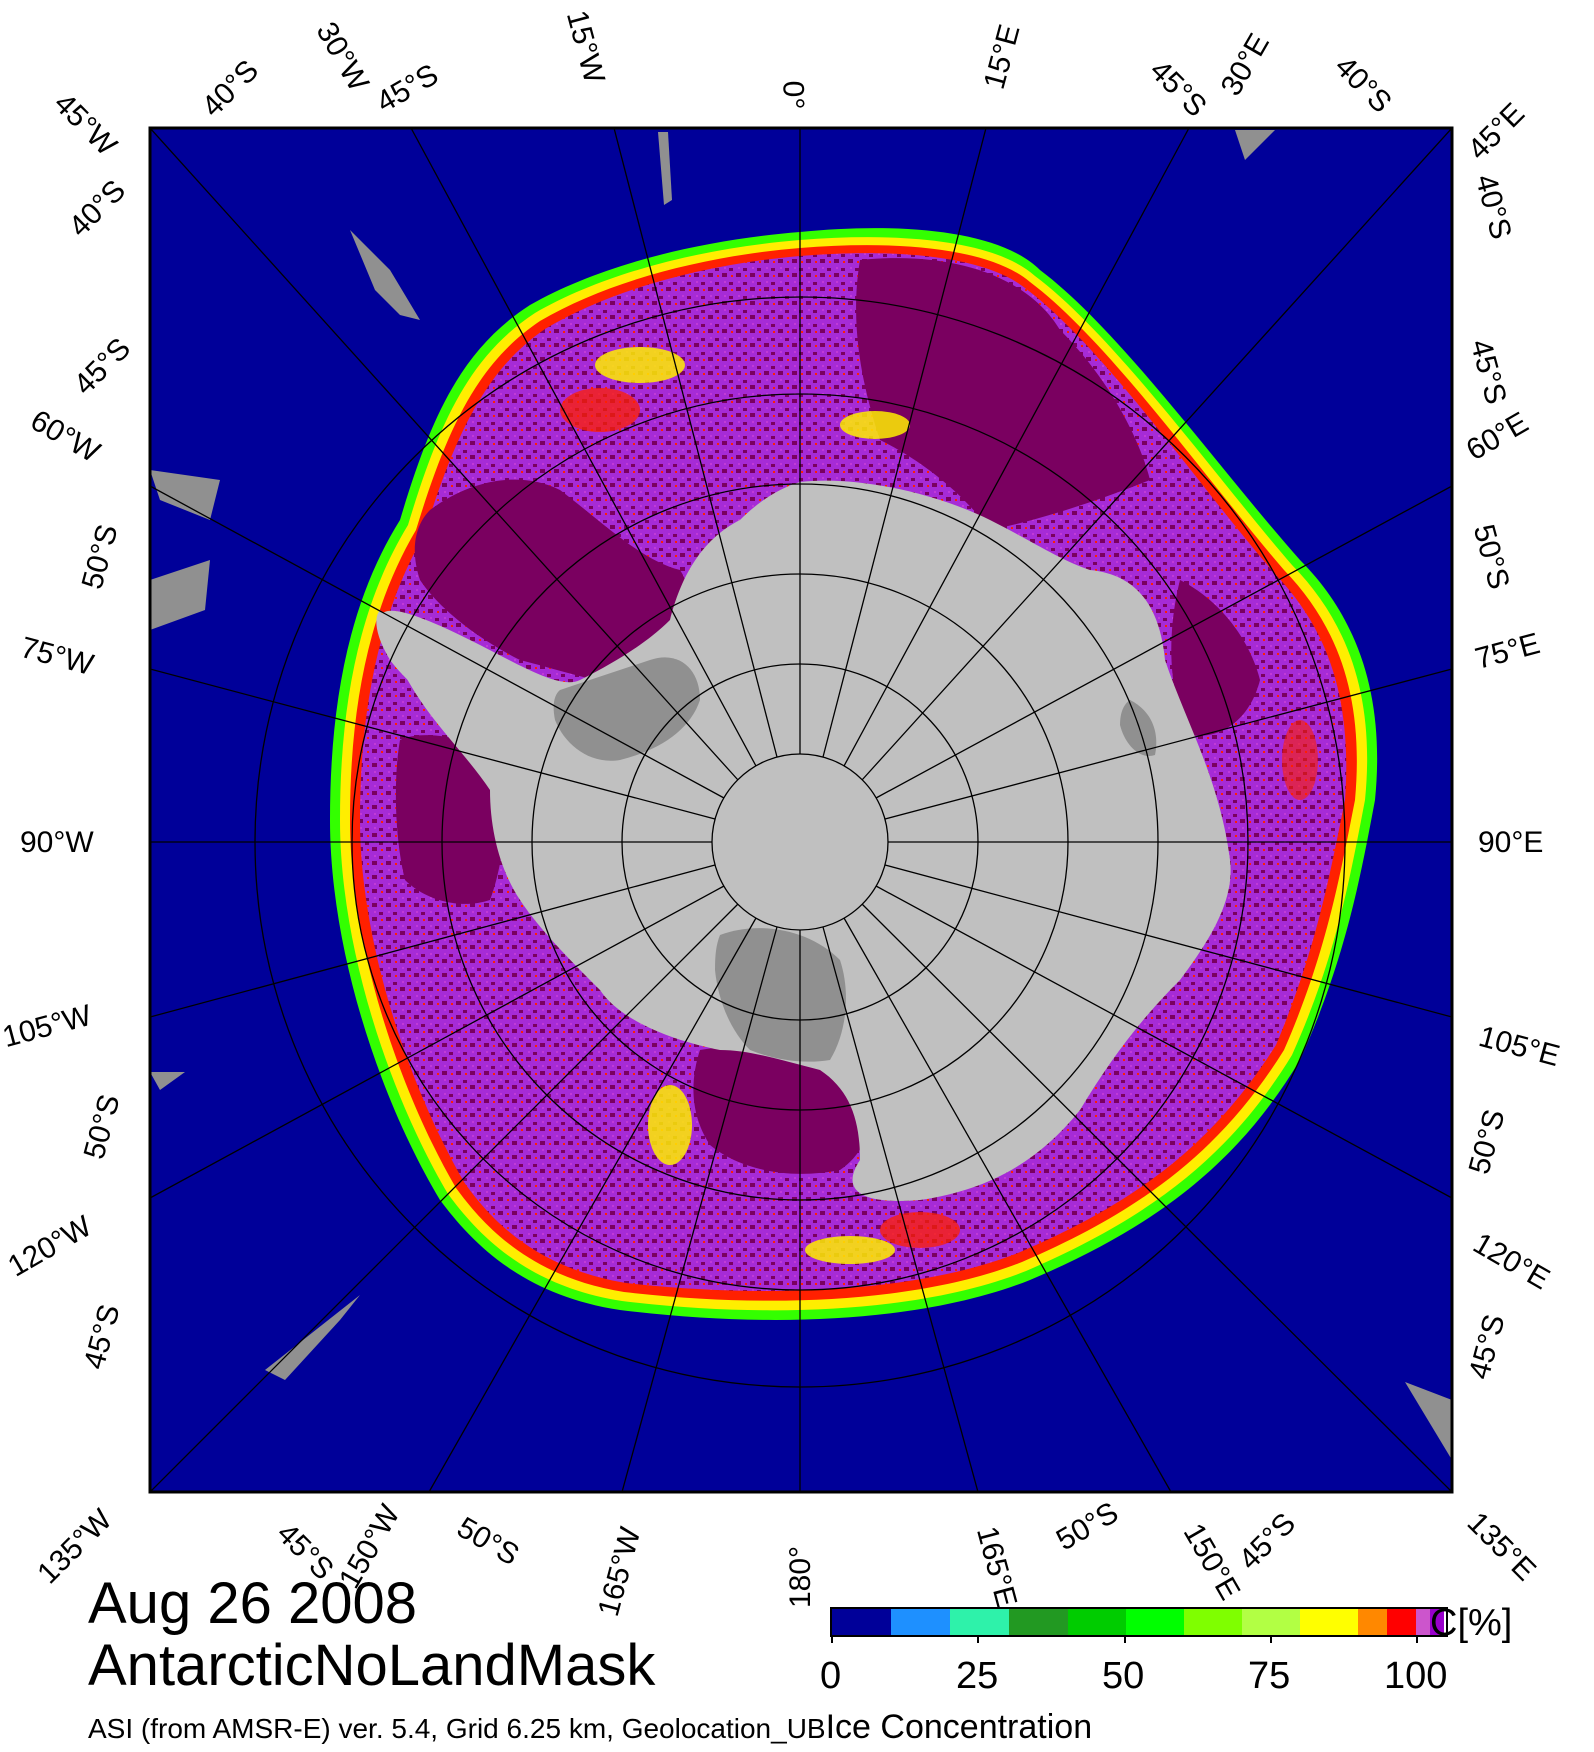 Image resolution: width=1594 pixels, height=1752 pixels. Describe the element at coordinates (453, 685) in the screenshot. I see `antarctic-peninsula` at that location.